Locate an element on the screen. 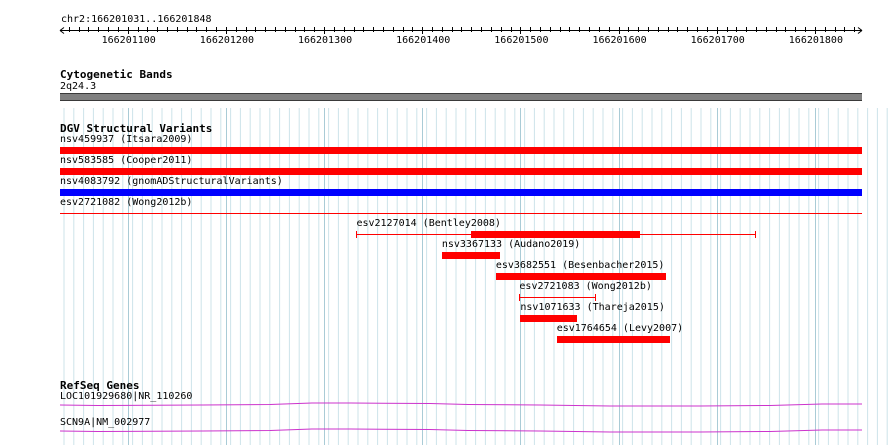 Image resolution: width=890 pixels, height=445 pixels. dgv-feature-label: esv3682551 (Besenbacher2015) is located at coordinates (580, 265).